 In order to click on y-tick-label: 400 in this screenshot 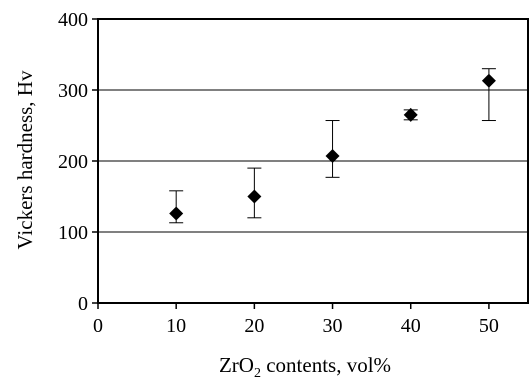, I will do `click(73, 20)`.